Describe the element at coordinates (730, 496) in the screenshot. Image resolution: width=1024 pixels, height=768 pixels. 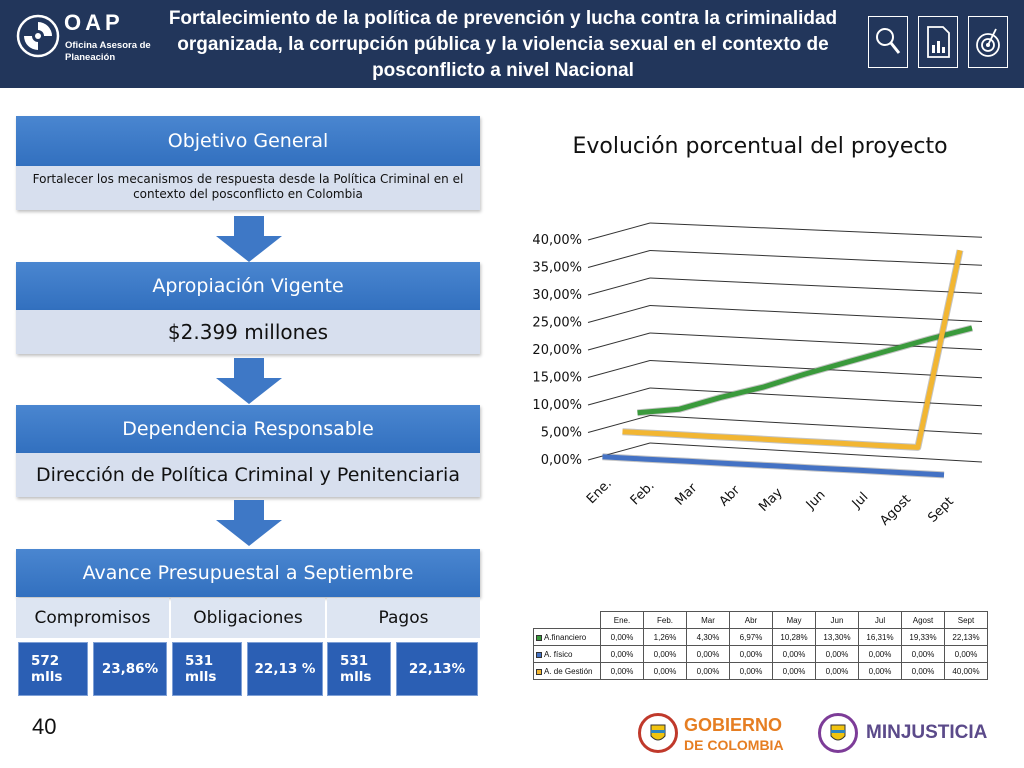
I see `x-tick-label: Abr` at that location.